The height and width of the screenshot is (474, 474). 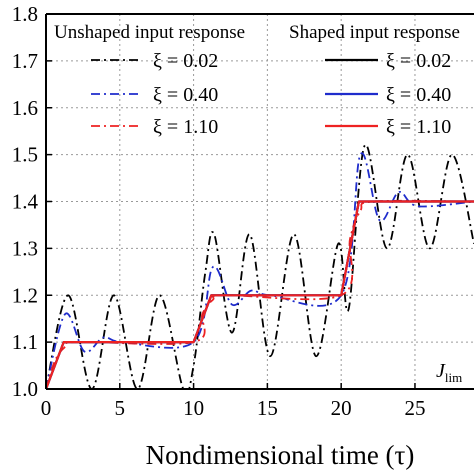 What do you see at coordinates (25, 61) in the screenshot?
I see `y-tick-label: 1.7` at bounding box center [25, 61].